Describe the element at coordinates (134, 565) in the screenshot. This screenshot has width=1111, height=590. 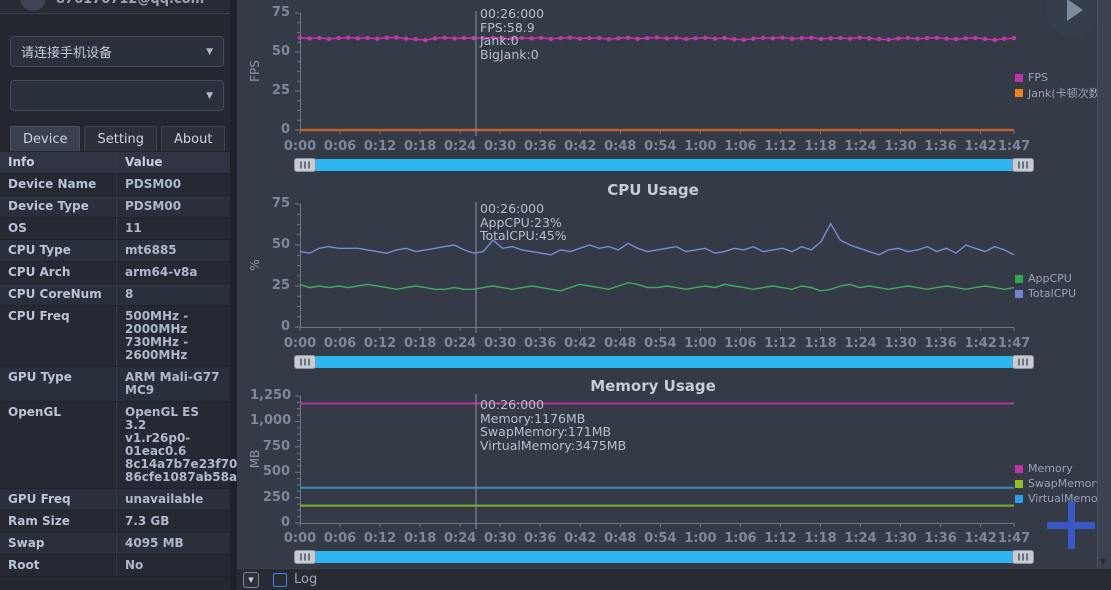
I see `value-cell: No` at that location.